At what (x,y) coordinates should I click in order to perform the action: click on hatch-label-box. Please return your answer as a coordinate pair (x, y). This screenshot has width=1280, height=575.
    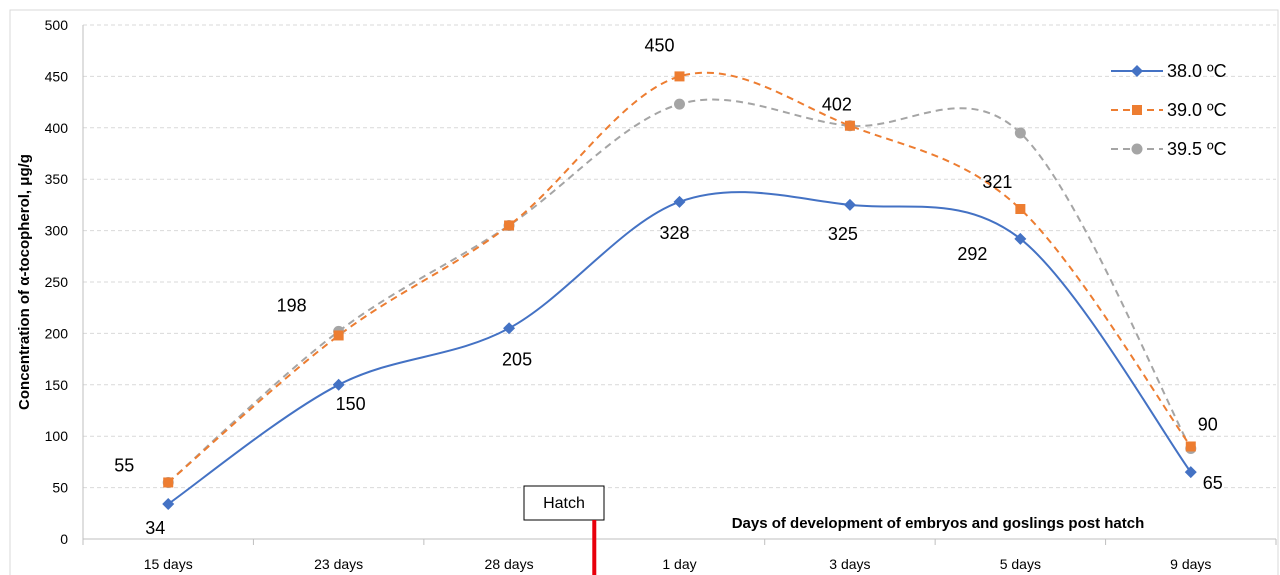
    Looking at the image, I should click on (564, 503).